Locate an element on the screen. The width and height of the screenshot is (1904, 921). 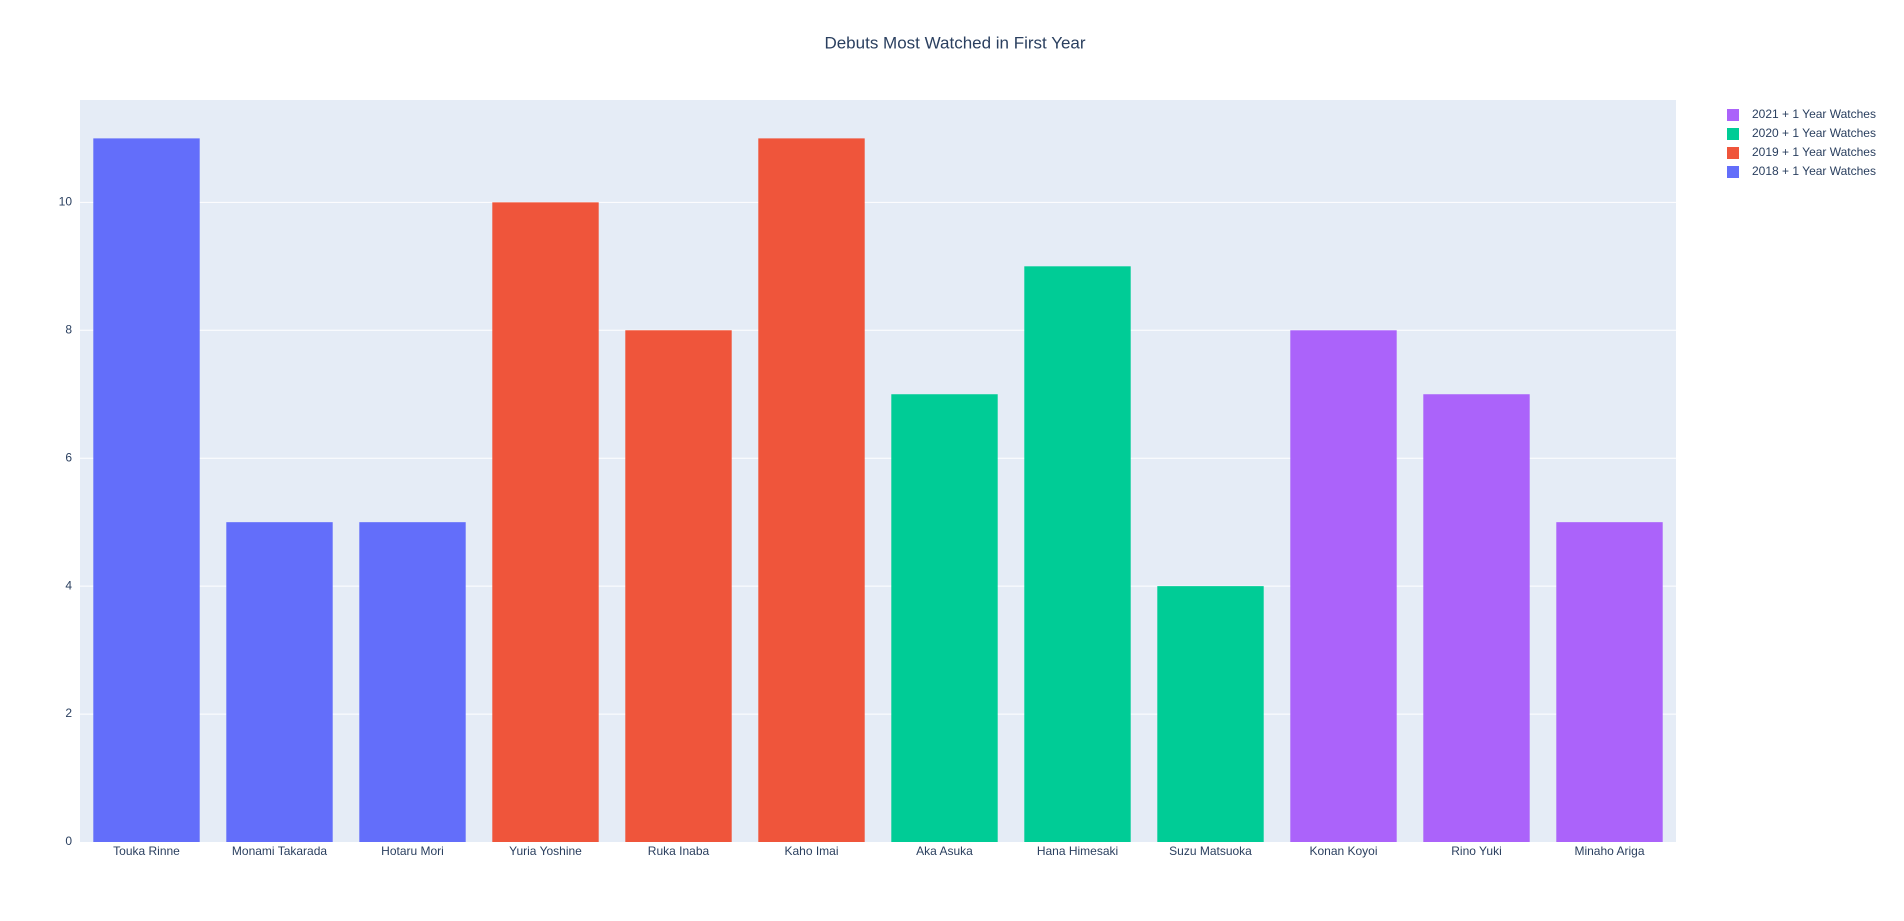
x-tick-label: Monami Takarada is located at coordinates (279, 851).